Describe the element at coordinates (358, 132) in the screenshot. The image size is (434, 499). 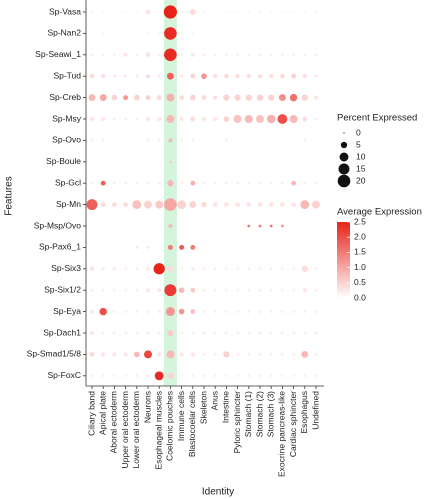
I see `size-legend-label: 0` at that location.